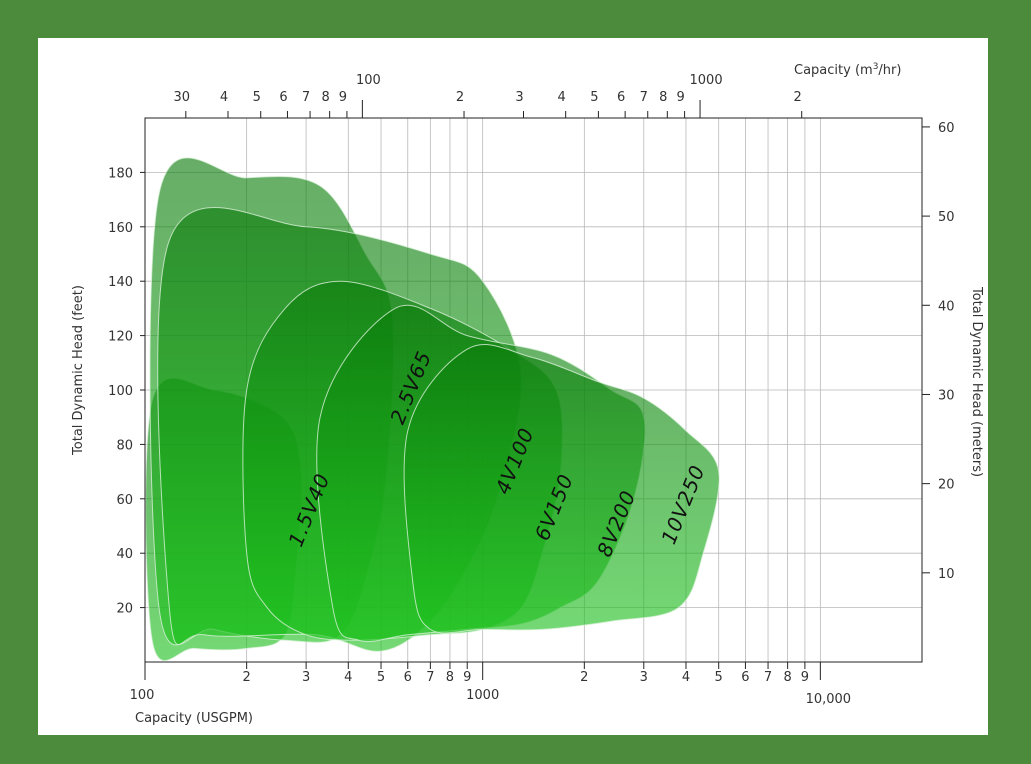  Describe the element at coordinates (519, 97) in the screenshot. I see `x2-tick-label: 3` at that location.